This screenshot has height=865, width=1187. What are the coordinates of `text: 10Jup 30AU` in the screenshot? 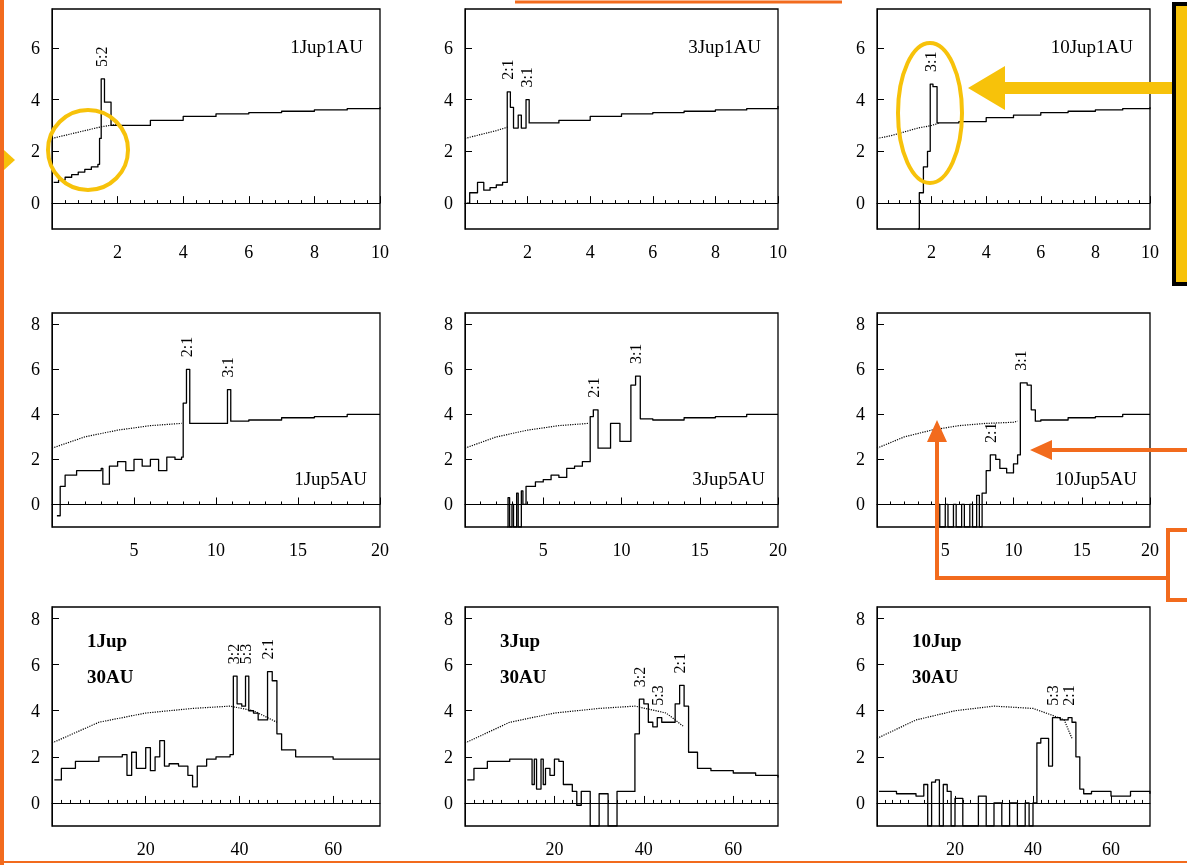 It's located at (939, 658).